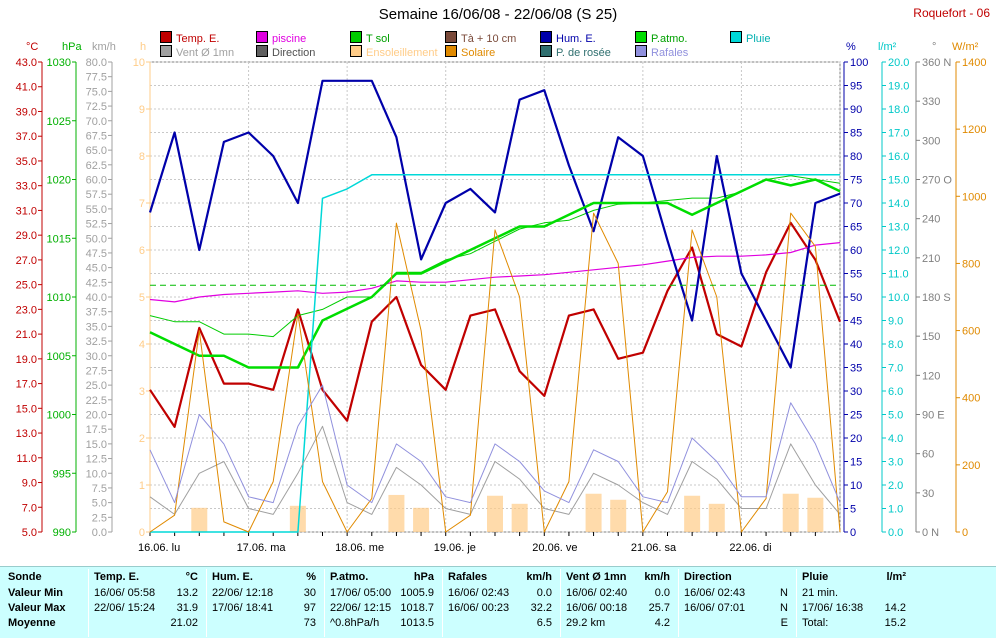  Describe the element at coordinates (26, 434) in the screenshot. I see `tick-label-celsius: 13.0` at that location.